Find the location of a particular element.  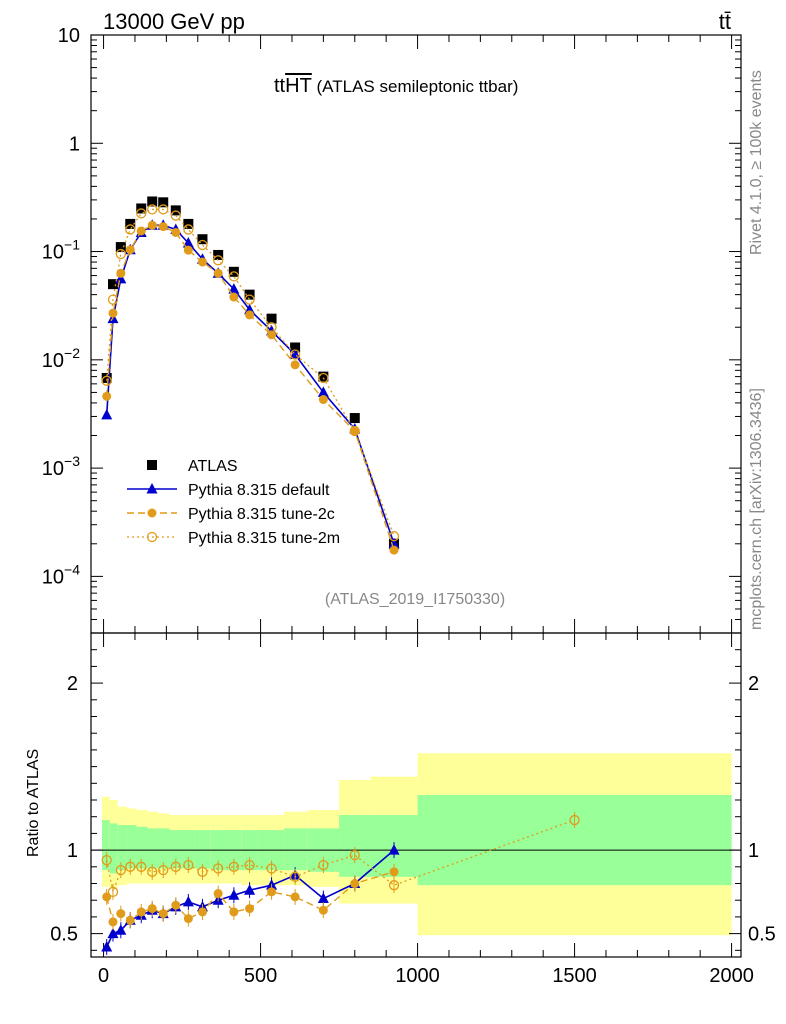

analysis-id: (ATLAS_2019_I1750330) is located at coordinates (415, 599).